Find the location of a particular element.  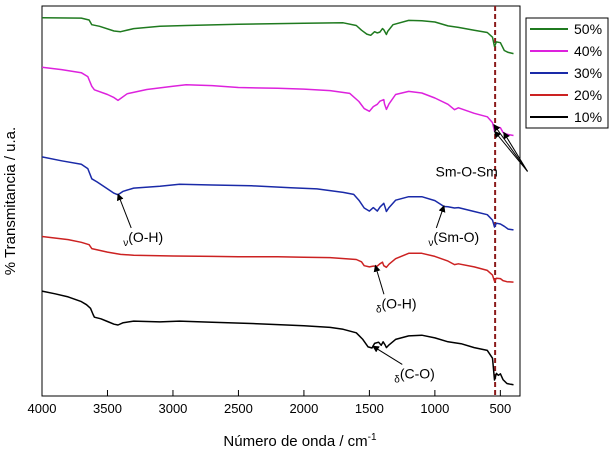

annotation-label-2: δ(O-H) is located at coordinates (396, 305).